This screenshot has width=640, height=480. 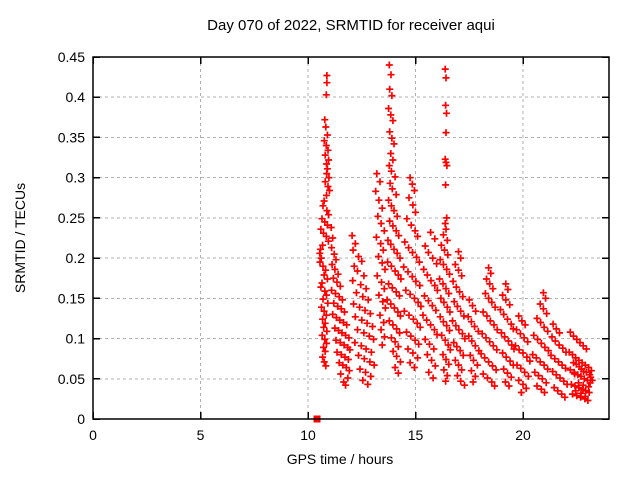 What do you see at coordinates (340, 459) in the screenshot?
I see `x-axis-label: GPS time / hours` at bounding box center [340, 459].